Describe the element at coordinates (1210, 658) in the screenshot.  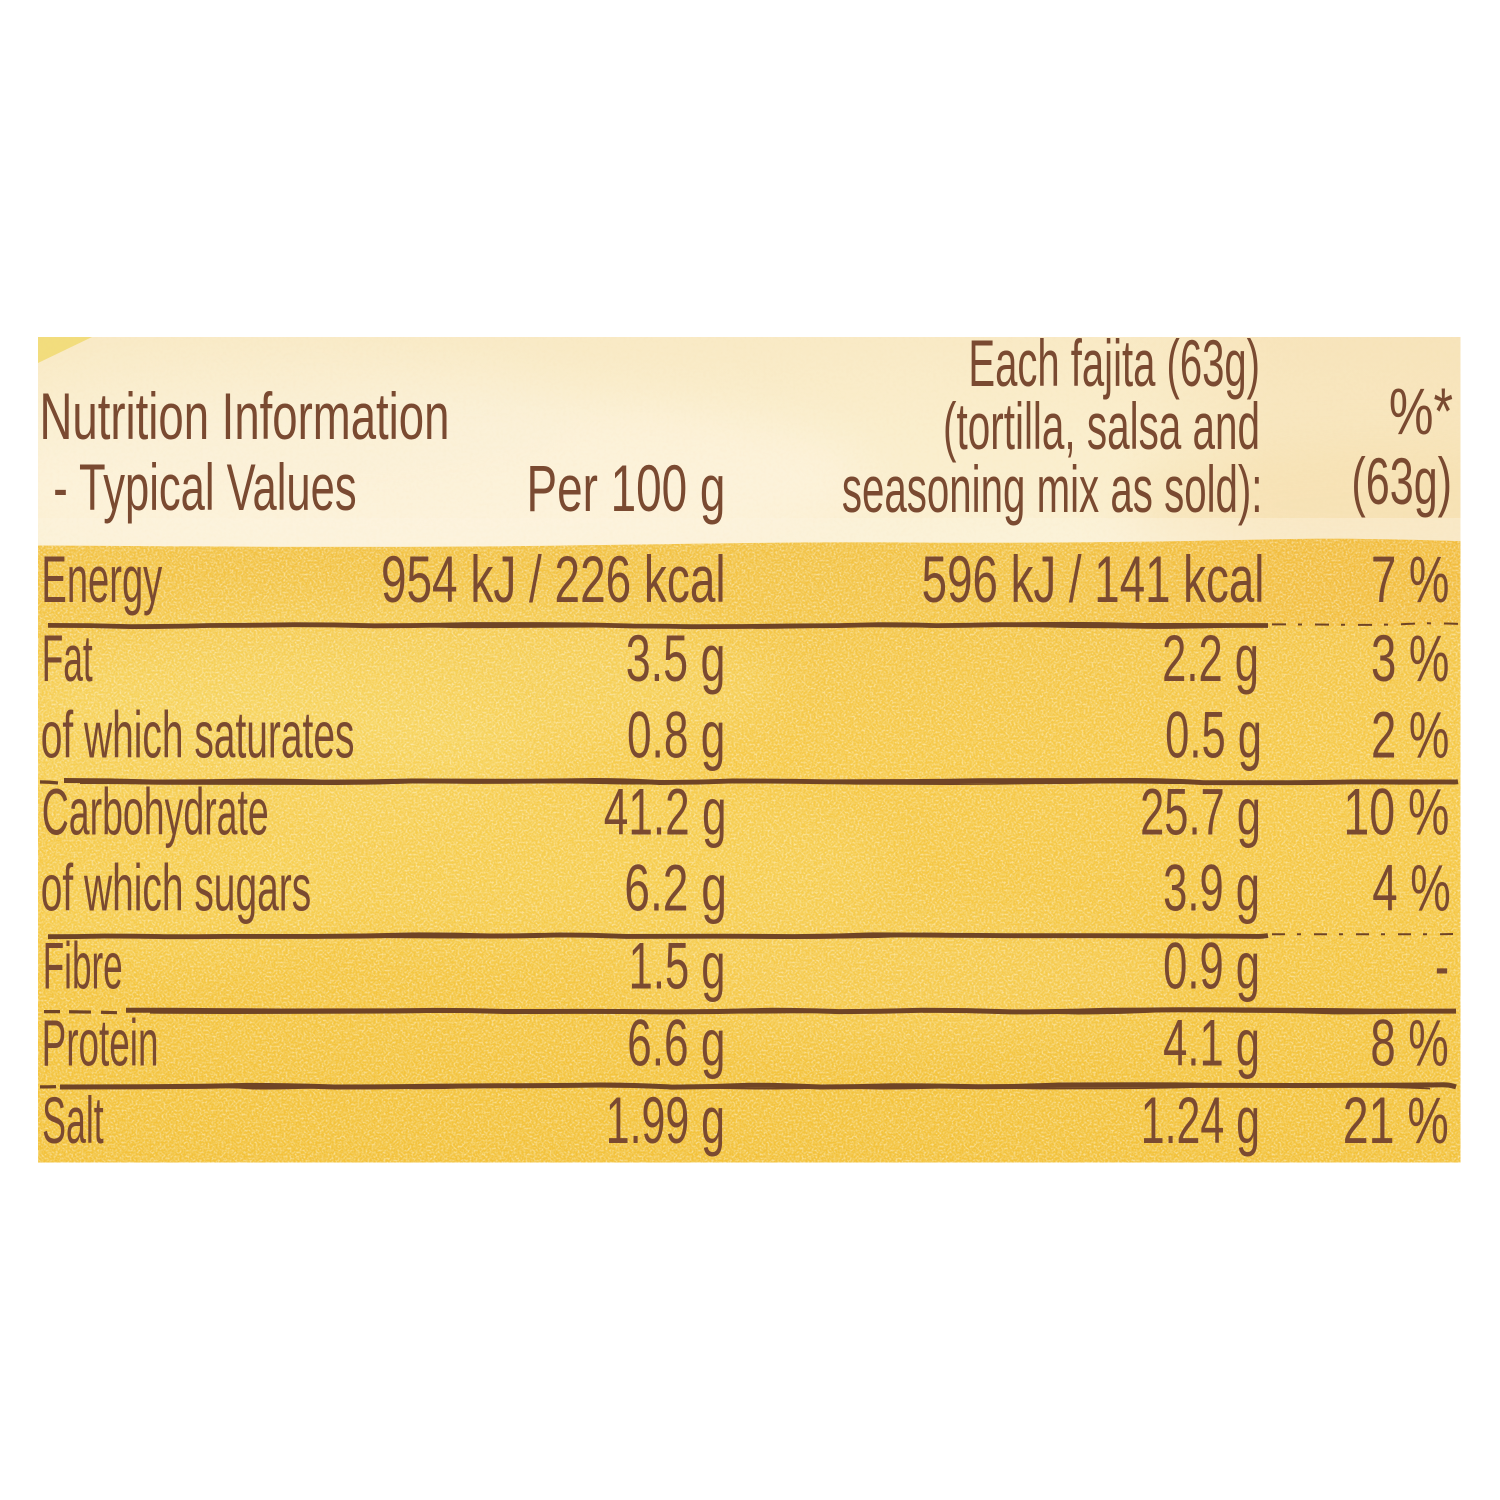
I see `svg-text: 2.2 g` at that location.